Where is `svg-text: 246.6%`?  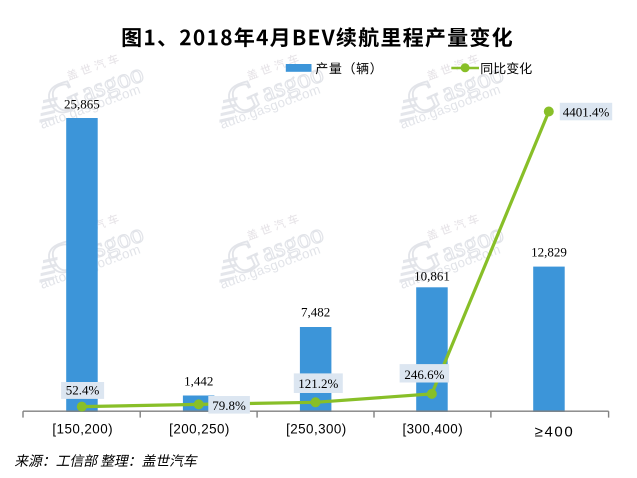
svg-text: 246.6% is located at coordinates (424, 374).